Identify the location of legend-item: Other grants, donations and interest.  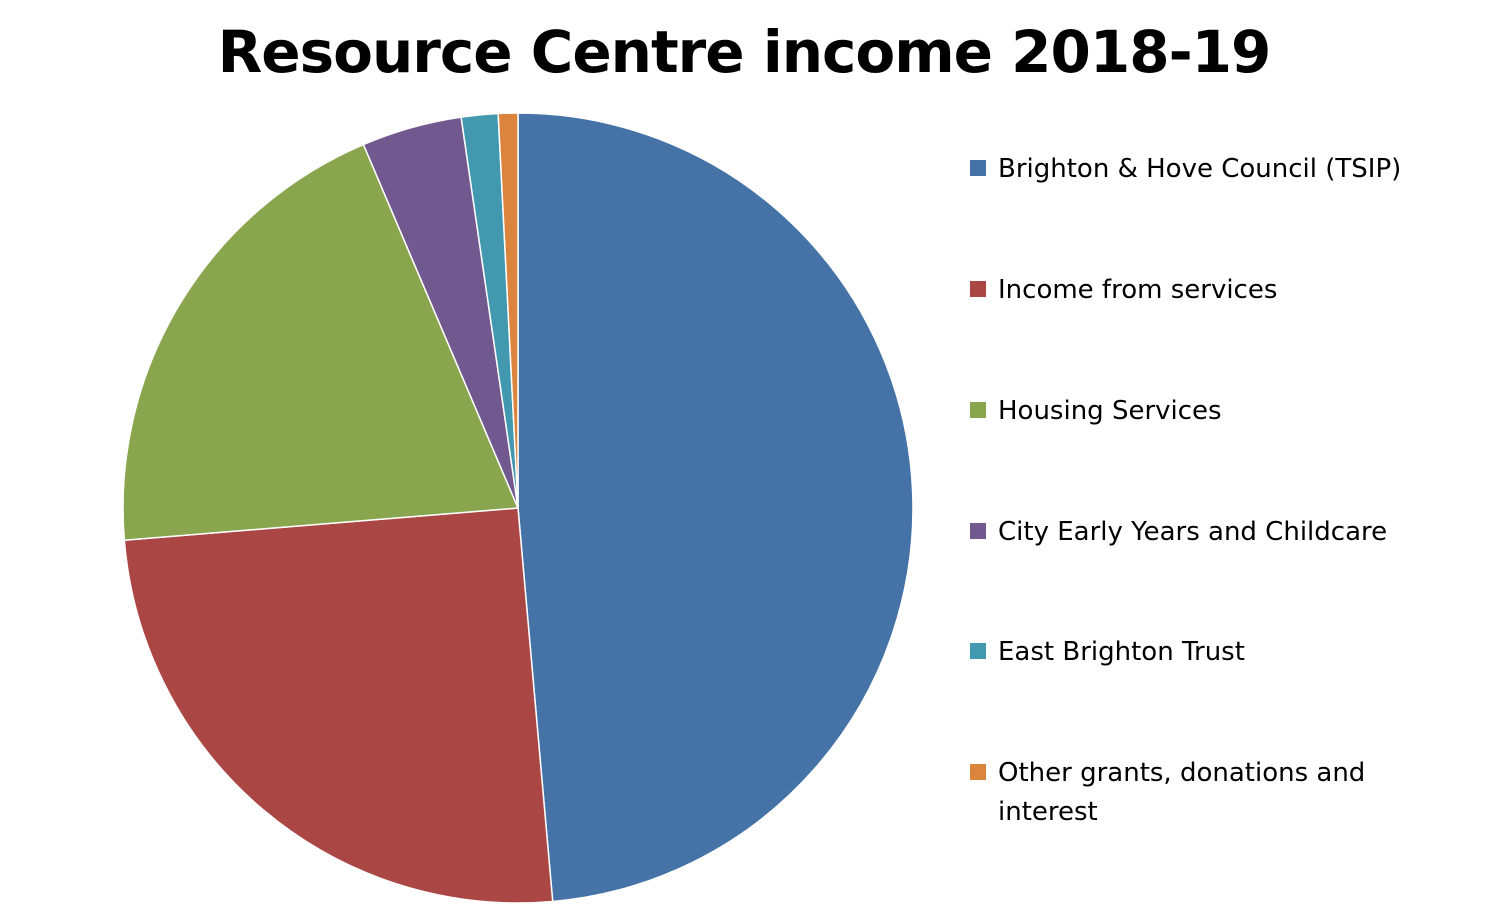
(1174, 793).